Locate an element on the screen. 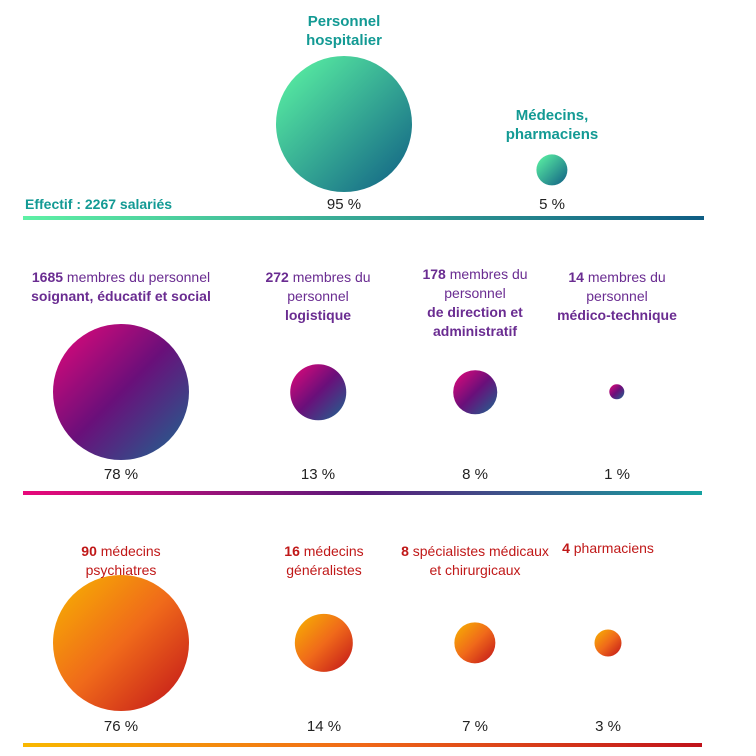  bubble-label: 90 médecins psychiatres is located at coordinates (121, 561).